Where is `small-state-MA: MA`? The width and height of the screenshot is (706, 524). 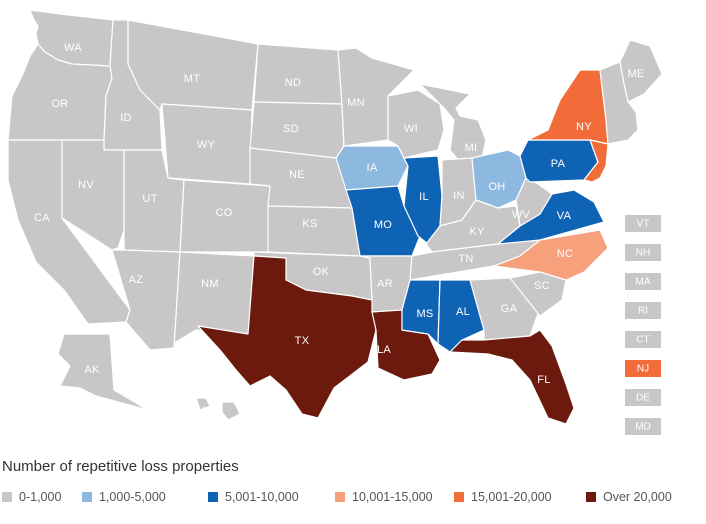 small-state-MA: MA is located at coordinates (643, 281).